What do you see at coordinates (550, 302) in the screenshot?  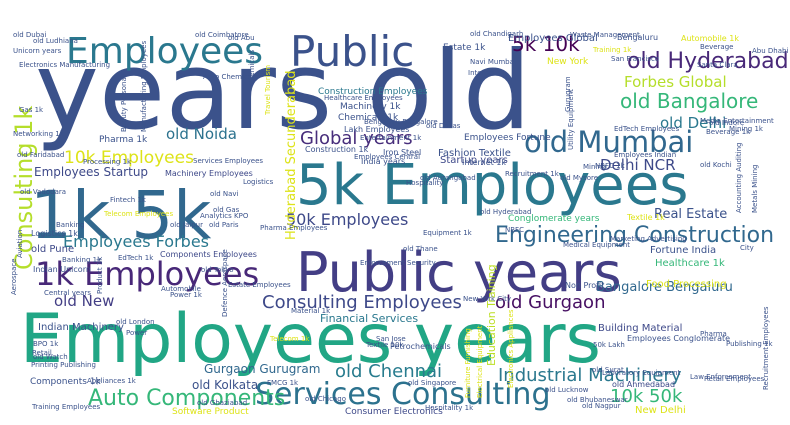 I see `word-21: old Gurgaon` at bounding box center [550, 302].